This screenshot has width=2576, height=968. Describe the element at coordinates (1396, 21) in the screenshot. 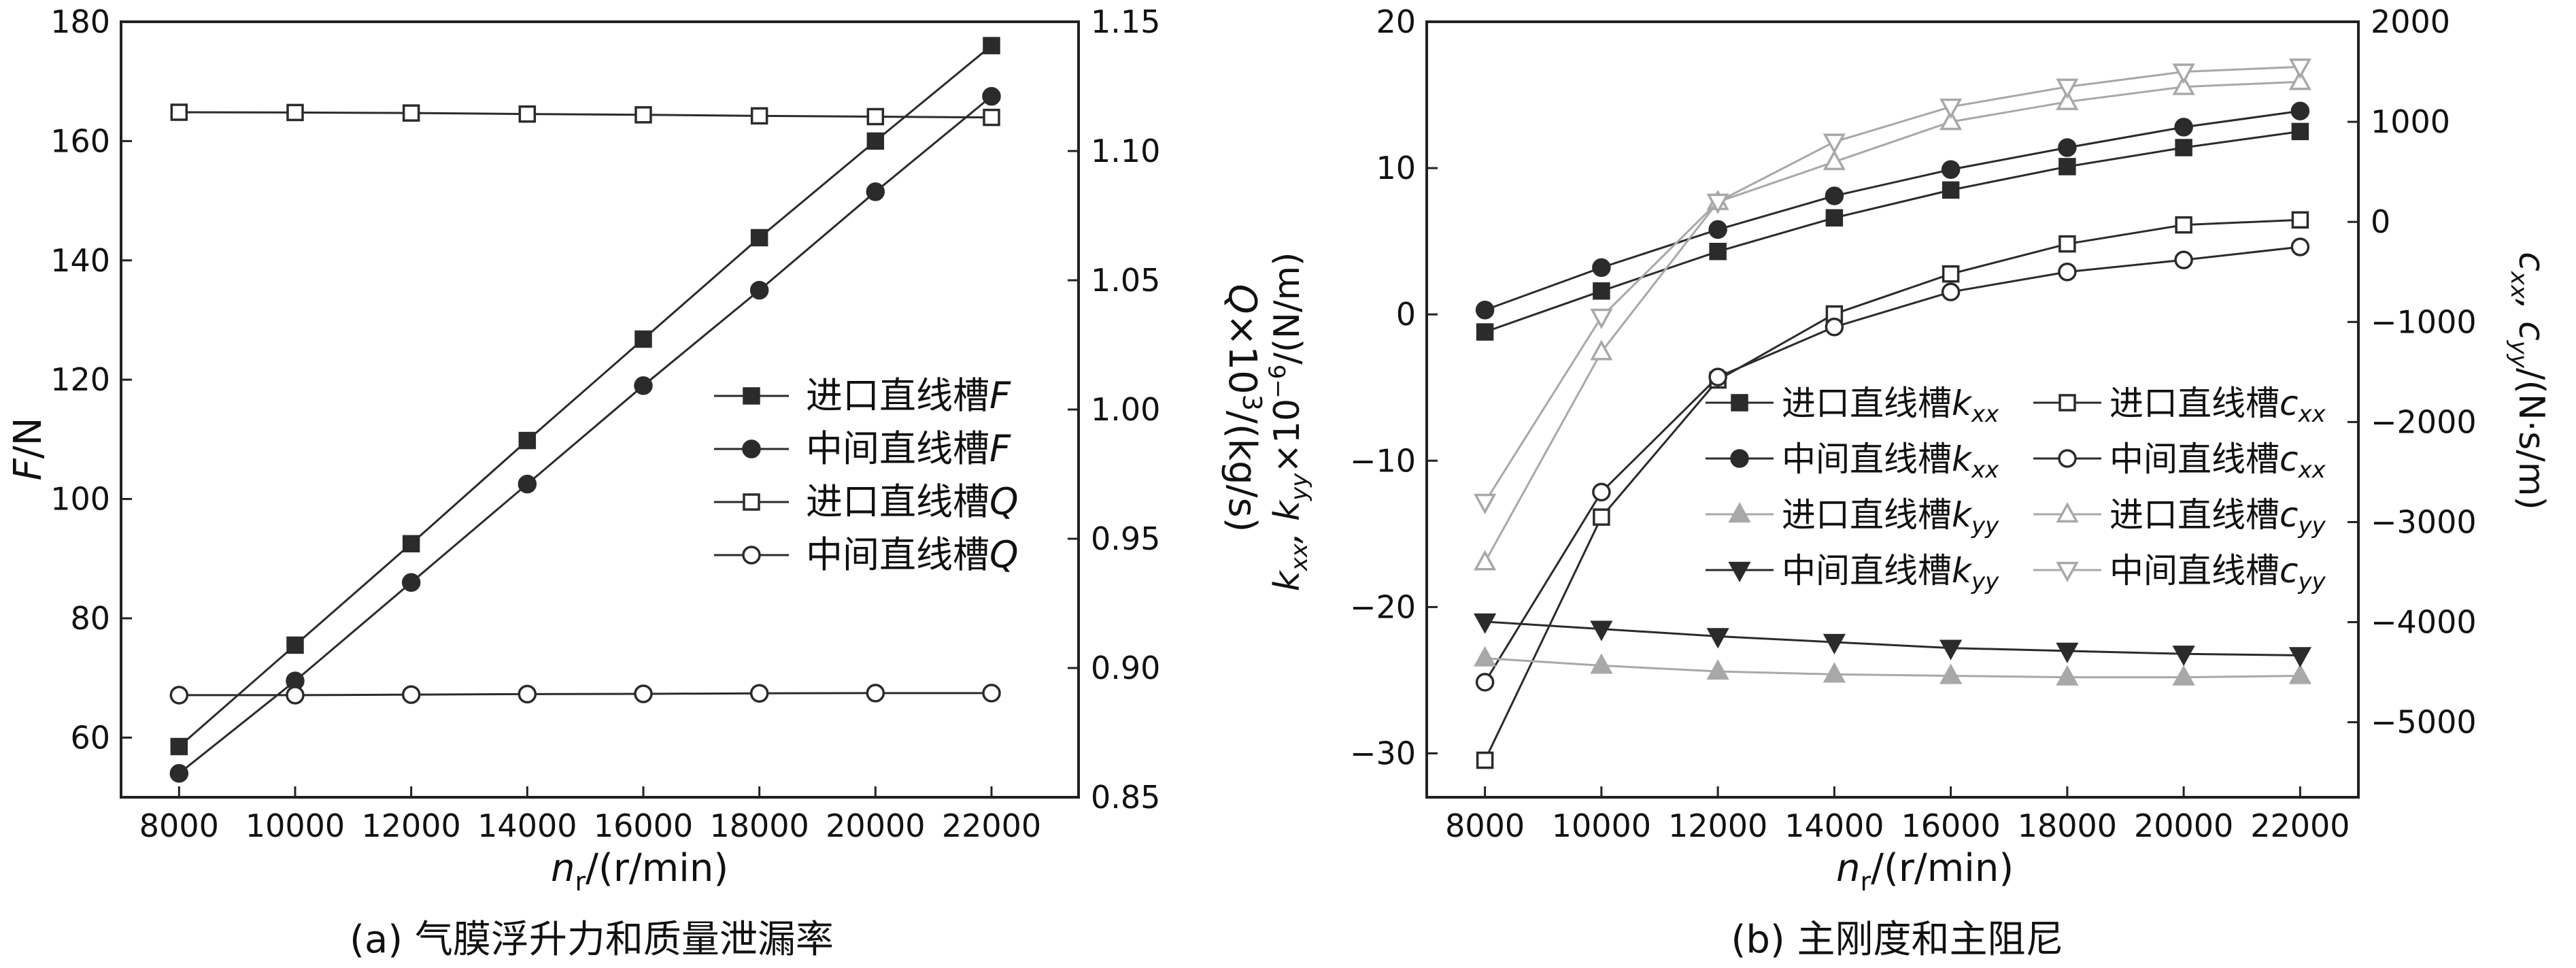

I see `left-y-tick-label: 20` at that location.